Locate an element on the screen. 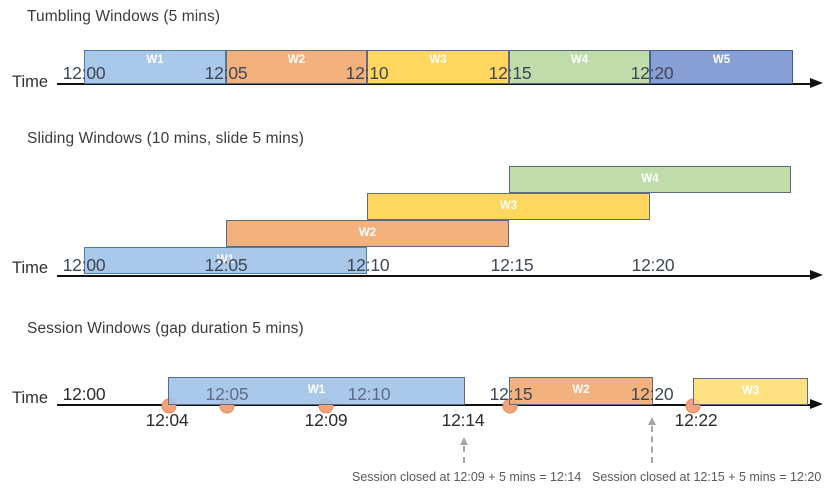  tumbling-window-w3: W3 is located at coordinates (438, 67).